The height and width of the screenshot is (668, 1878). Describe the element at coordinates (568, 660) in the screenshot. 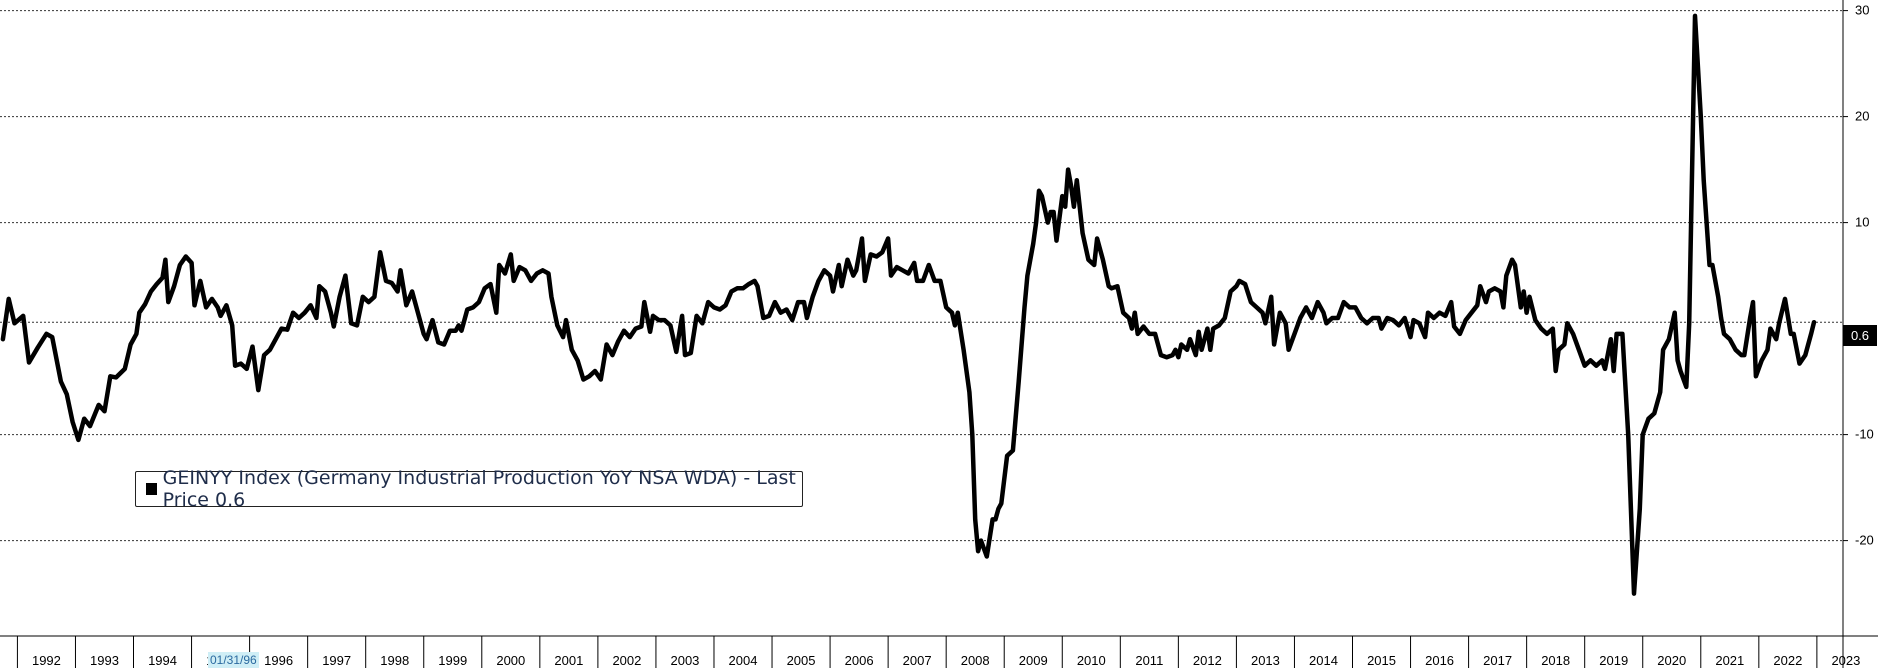

I see `x-tick-label: 2001` at that location.